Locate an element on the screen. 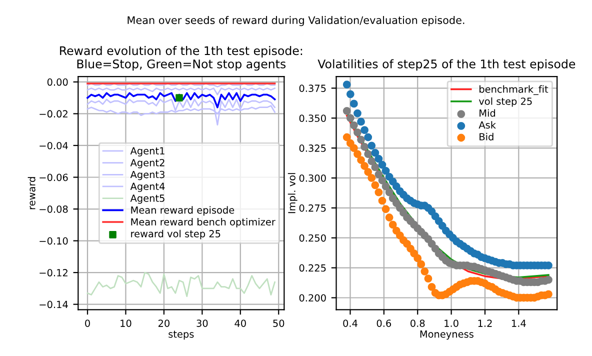  y-tick-label: 0.275 is located at coordinates (312, 208).